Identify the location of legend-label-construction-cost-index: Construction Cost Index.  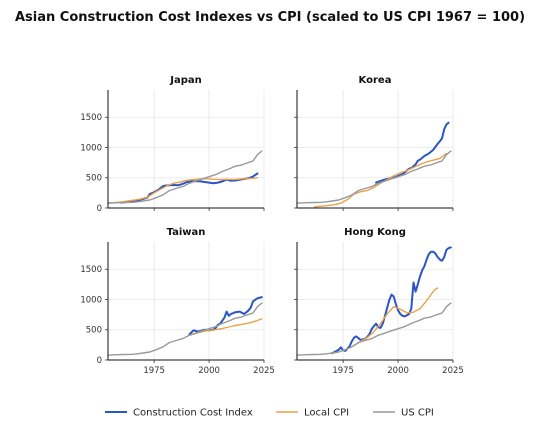
(193, 413).